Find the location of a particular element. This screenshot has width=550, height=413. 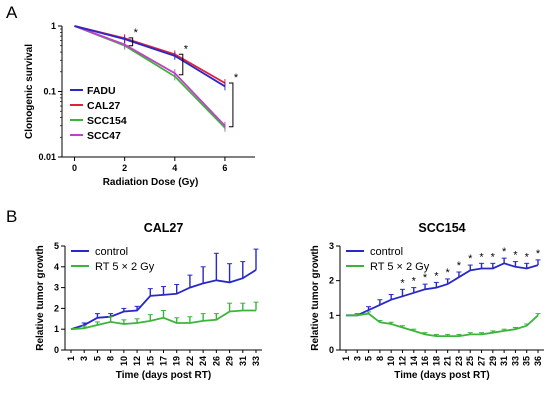

x-tick-label-scc154: 8 is located at coordinates (380, 358).